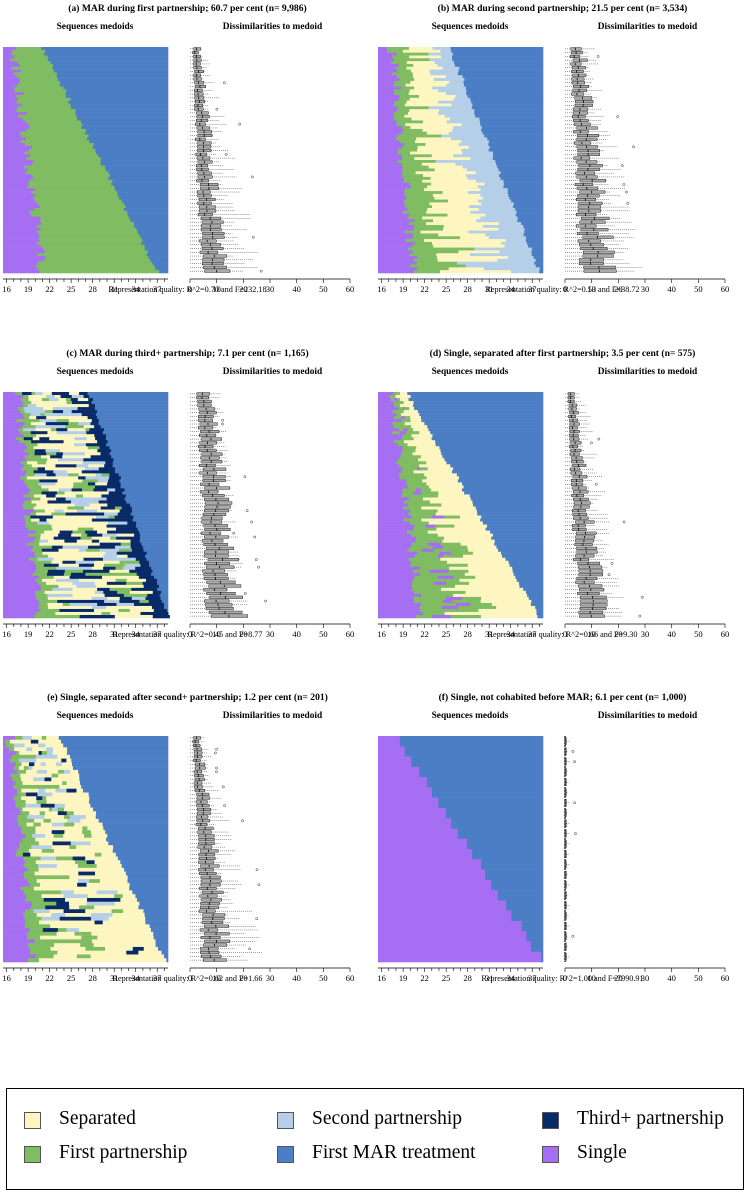 This screenshot has height=1197, width=750. I want to click on outlier-point, so click(224, 805).